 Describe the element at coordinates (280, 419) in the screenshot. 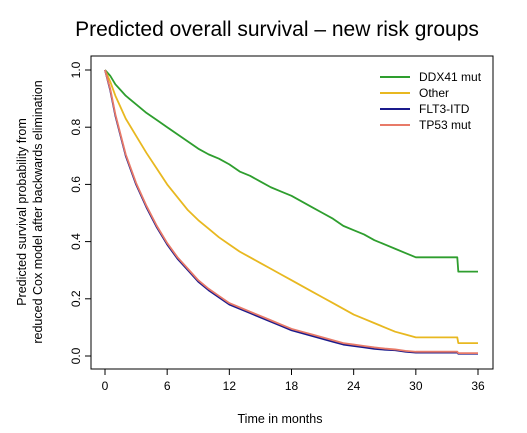

I see `x-axis-label: Time in months` at that location.